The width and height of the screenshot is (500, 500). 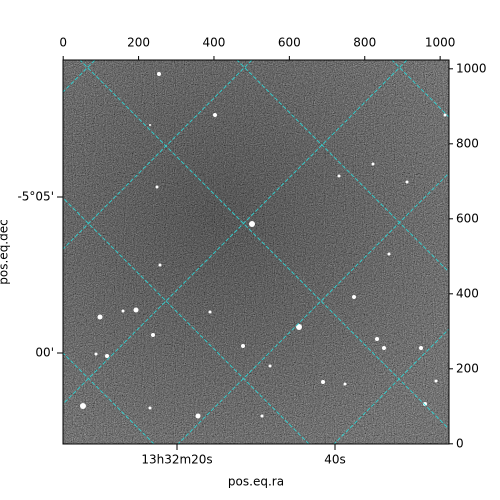 What do you see at coordinates (214, 43) in the screenshot?
I see `x-tick-label: 400` at bounding box center [214, 43].